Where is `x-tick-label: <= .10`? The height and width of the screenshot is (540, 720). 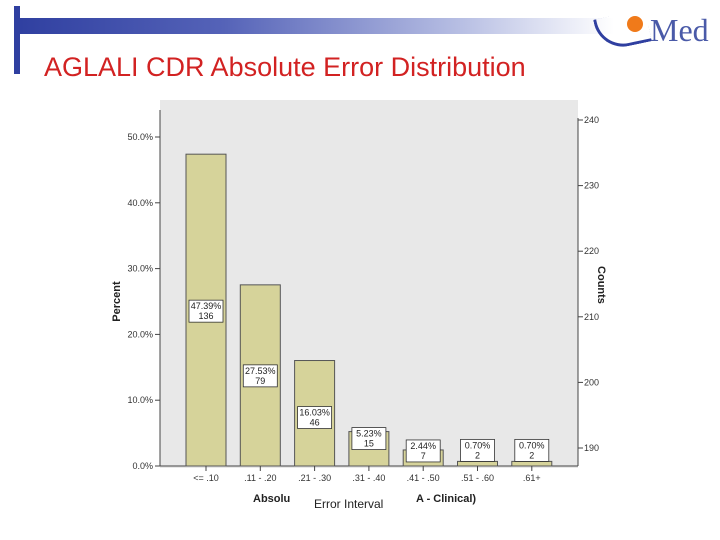 x-tick-label: <= .10 is located at coordinates (206, 478).